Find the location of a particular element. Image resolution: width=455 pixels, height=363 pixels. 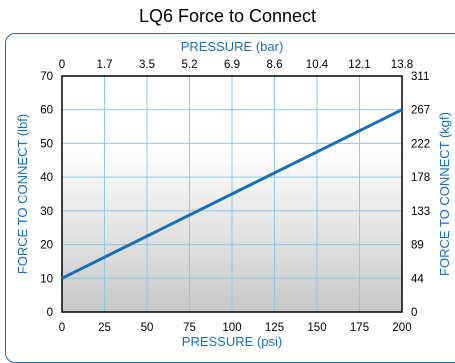

x2-tick-label: 6.9 is located at coordinates (232, 65).